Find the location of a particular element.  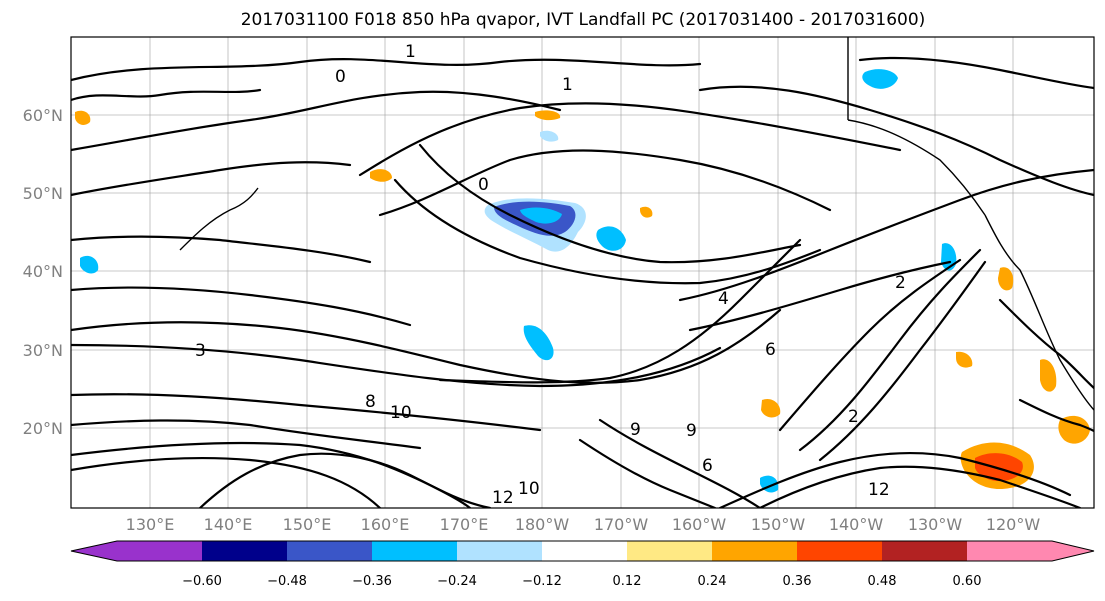

lon-label-150e: 150°E is located at coordinates (307, 524).